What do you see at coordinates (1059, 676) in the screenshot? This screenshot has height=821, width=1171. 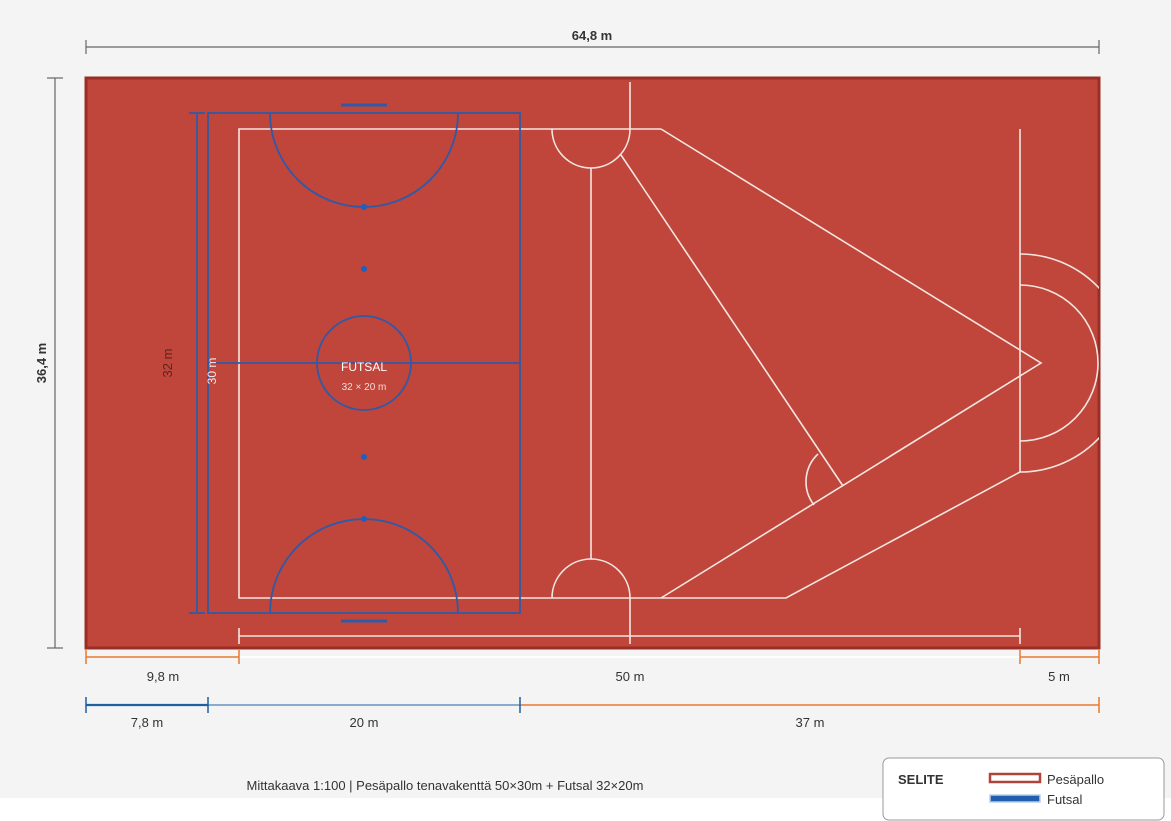 I see `right-margin-label: 5 m` at bounding box center [1059, 676].